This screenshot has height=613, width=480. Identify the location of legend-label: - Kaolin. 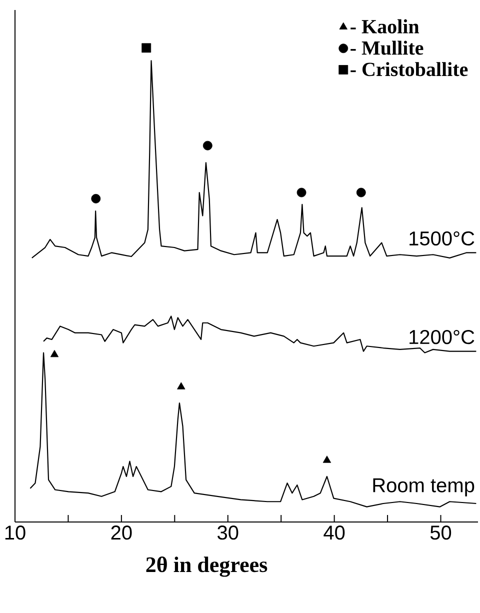
(385, 26).